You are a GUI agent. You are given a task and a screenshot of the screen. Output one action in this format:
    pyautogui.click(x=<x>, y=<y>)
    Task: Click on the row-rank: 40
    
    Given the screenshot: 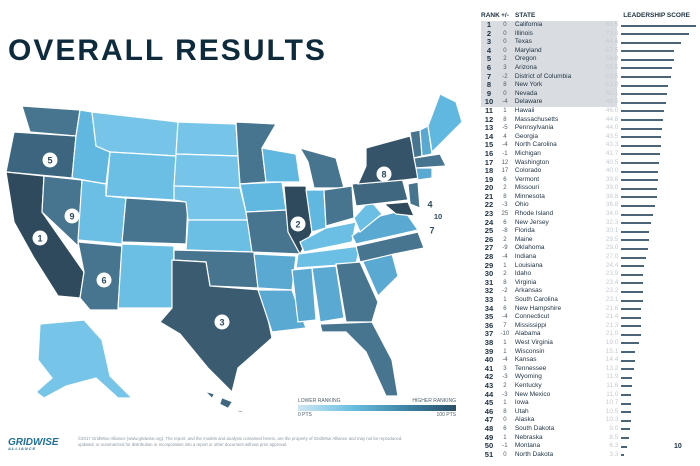 What is the action you would take?
    pyautogui.click(x=489, y=360)
    